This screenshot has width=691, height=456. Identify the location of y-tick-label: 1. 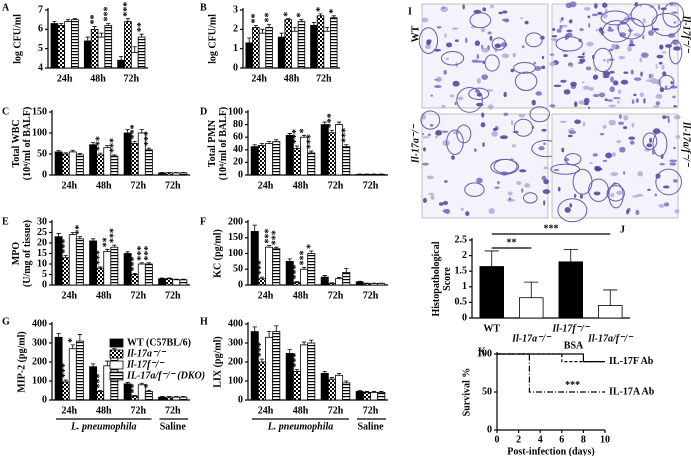
(464, 286).